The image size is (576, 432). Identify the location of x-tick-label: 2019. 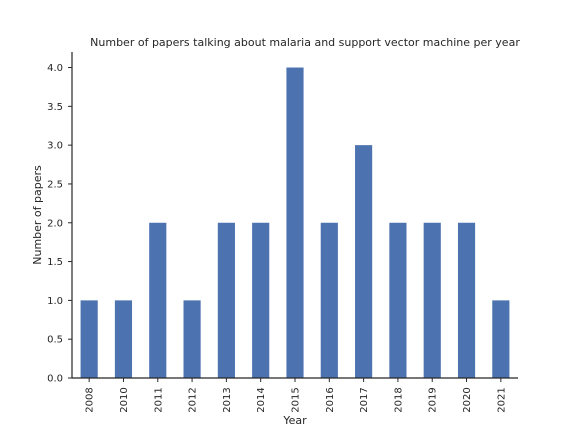
(433, 399).